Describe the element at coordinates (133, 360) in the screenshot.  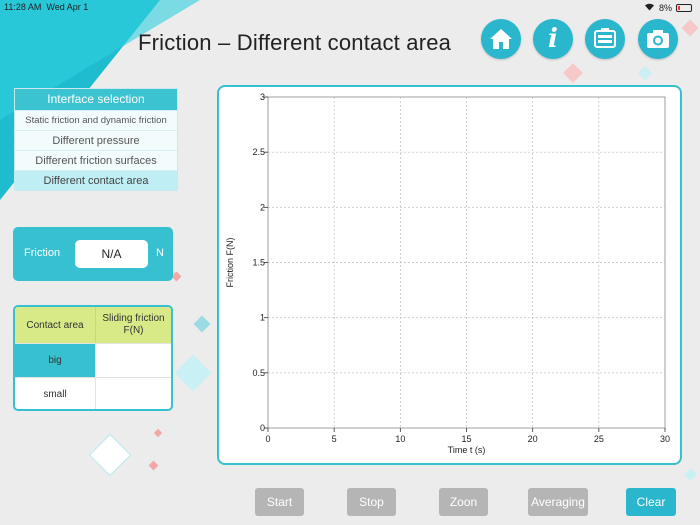
I see `row-value-big` at that location.